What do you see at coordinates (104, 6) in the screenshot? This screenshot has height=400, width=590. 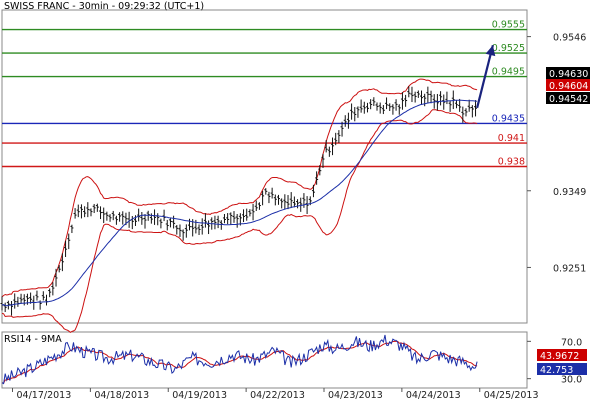 I see `chart-title: SWISS FRANC - 30min - 09:29:32 (UTC+1)` at bounding box center [104, 6].